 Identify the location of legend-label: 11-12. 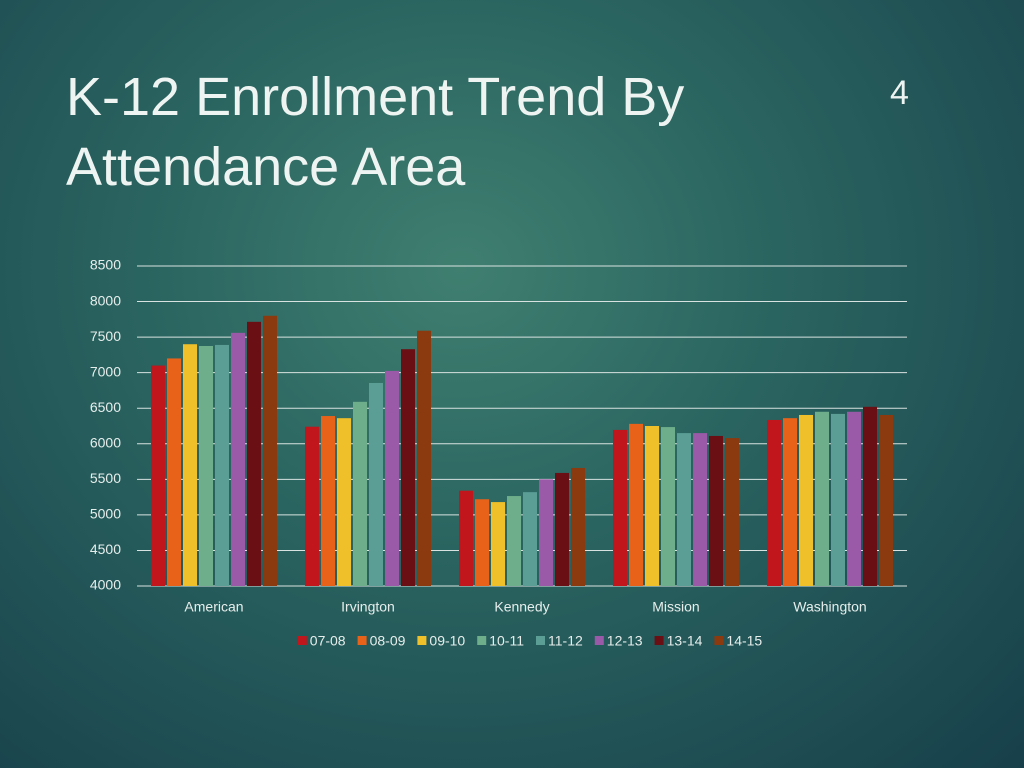
(565, 641).